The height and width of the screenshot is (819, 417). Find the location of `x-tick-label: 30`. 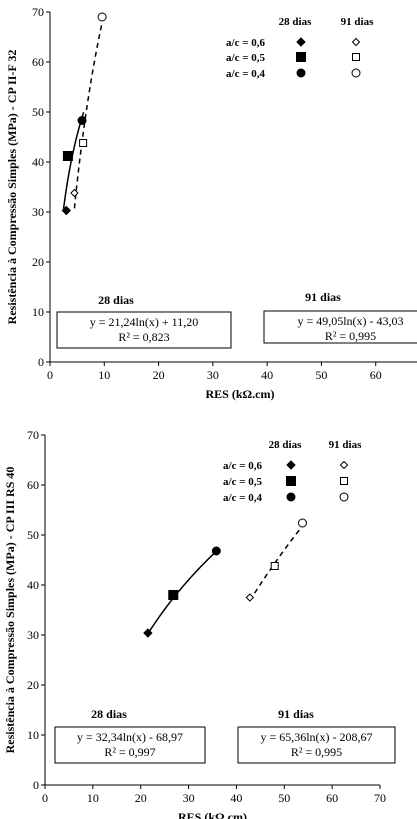

x-tick-label: 30 is located at coordinates (213, 375).